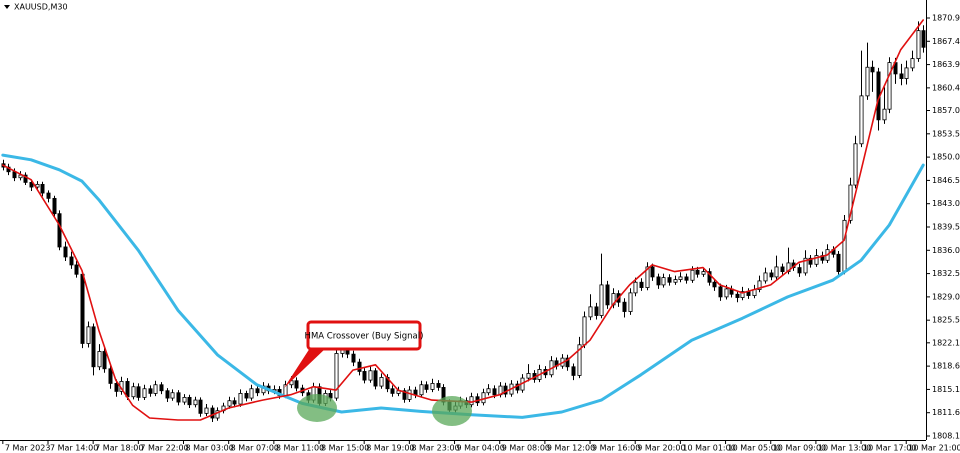 Image resolution: width=960 pixels, height=453 pixels. I want to click on y-tick-label: 1846.50, so click(946, 180).